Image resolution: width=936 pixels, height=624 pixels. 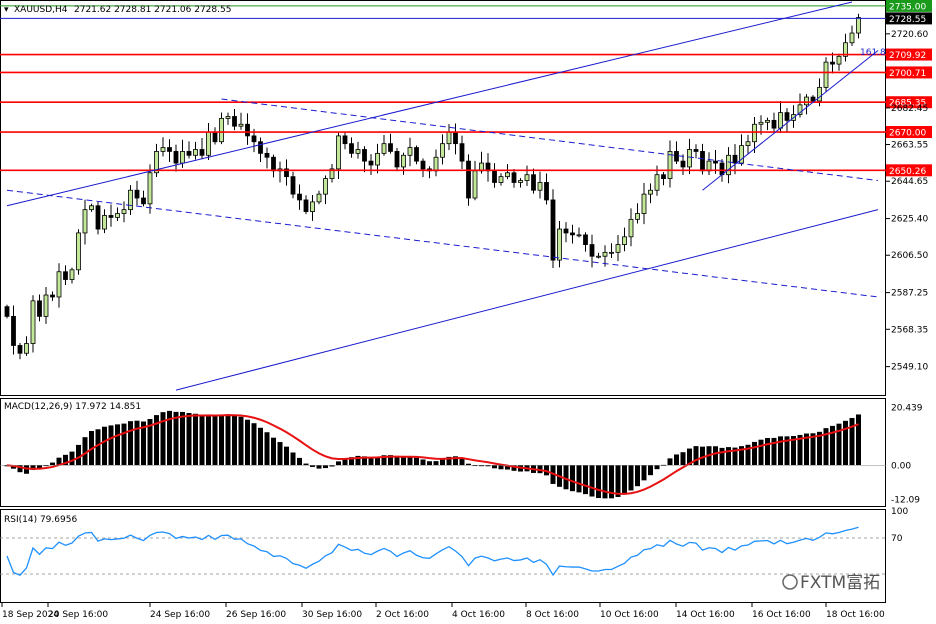 I want to click on level-tag-label: 2709.92, so click(x=907, y=56).